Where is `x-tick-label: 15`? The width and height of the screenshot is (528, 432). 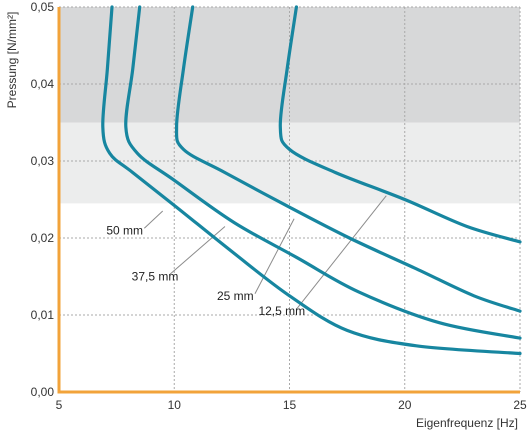 x-tick-label: 15 is located at coordinates (290, 405).